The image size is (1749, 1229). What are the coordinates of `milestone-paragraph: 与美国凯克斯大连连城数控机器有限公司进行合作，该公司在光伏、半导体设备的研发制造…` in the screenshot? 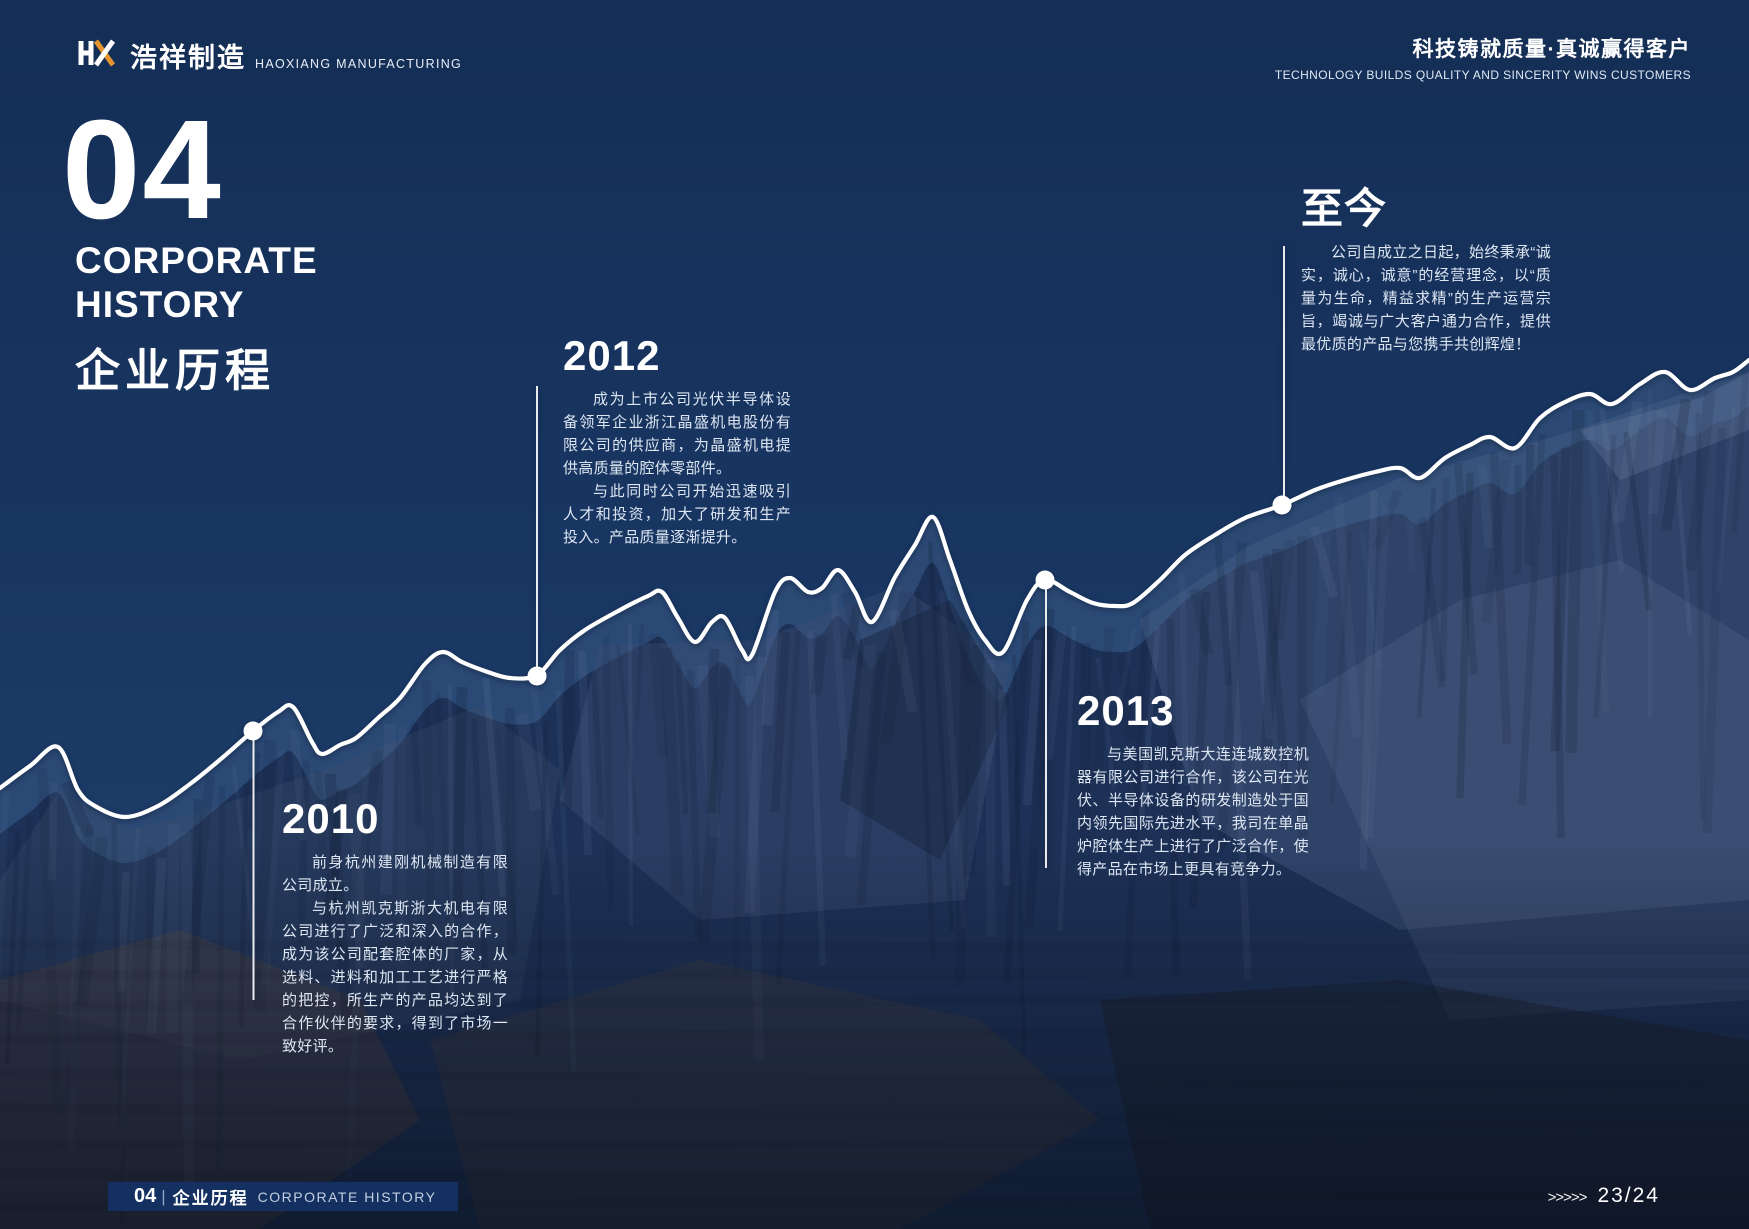 It's located at (1193, 812).